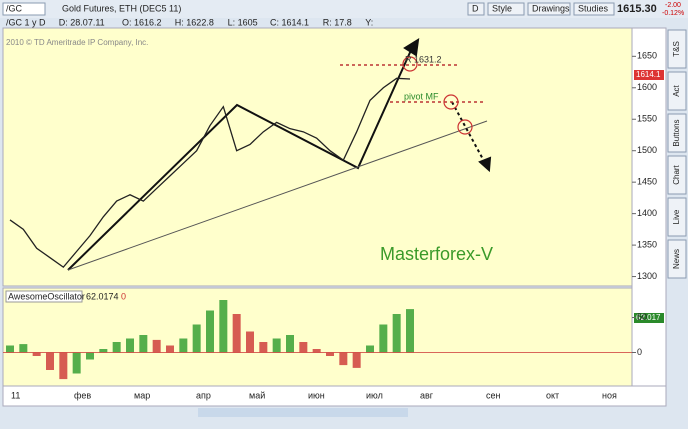 This screenshot has width=688, height=429. I want to click on y-tick-label: 1400, so click(647, 213).